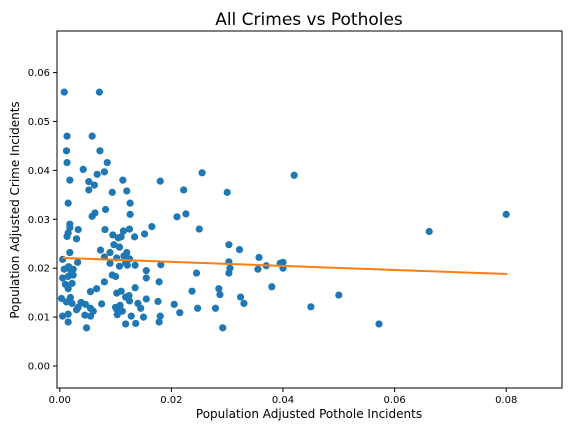  What do you see at coordinates (394, 400) in the screenshot?
I see `x-tick-label: 0.06` at bounding box center [394, 400].